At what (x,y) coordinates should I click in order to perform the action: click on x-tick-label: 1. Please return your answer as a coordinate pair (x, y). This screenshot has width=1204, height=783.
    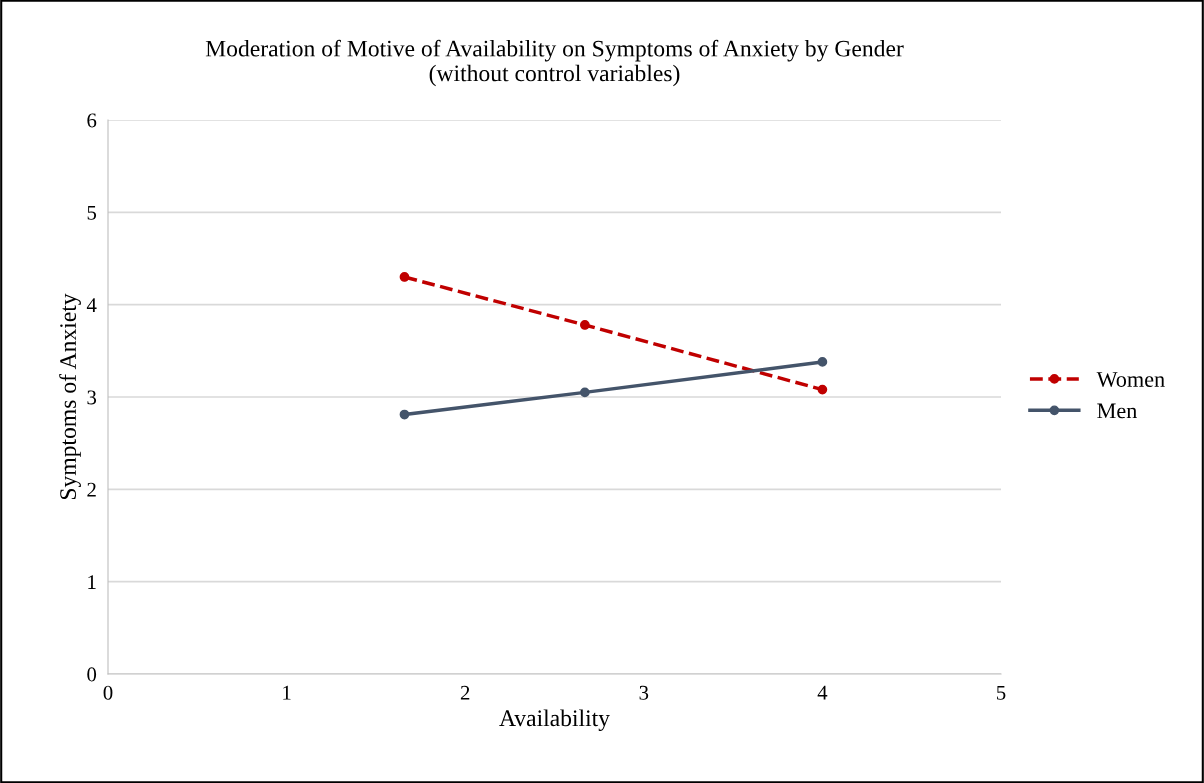
    Looking at the image, I should click on (287, 692).